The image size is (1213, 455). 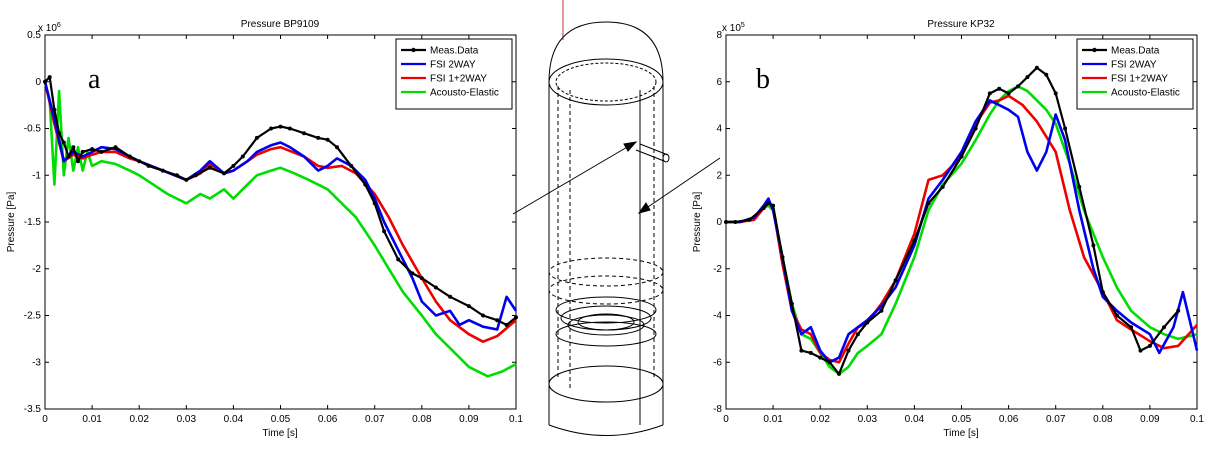 What do you see at coordinates (1056, 419) in the screenshot?
I see `x-tick-label: 0.07` at bounding box center [1056, 419].